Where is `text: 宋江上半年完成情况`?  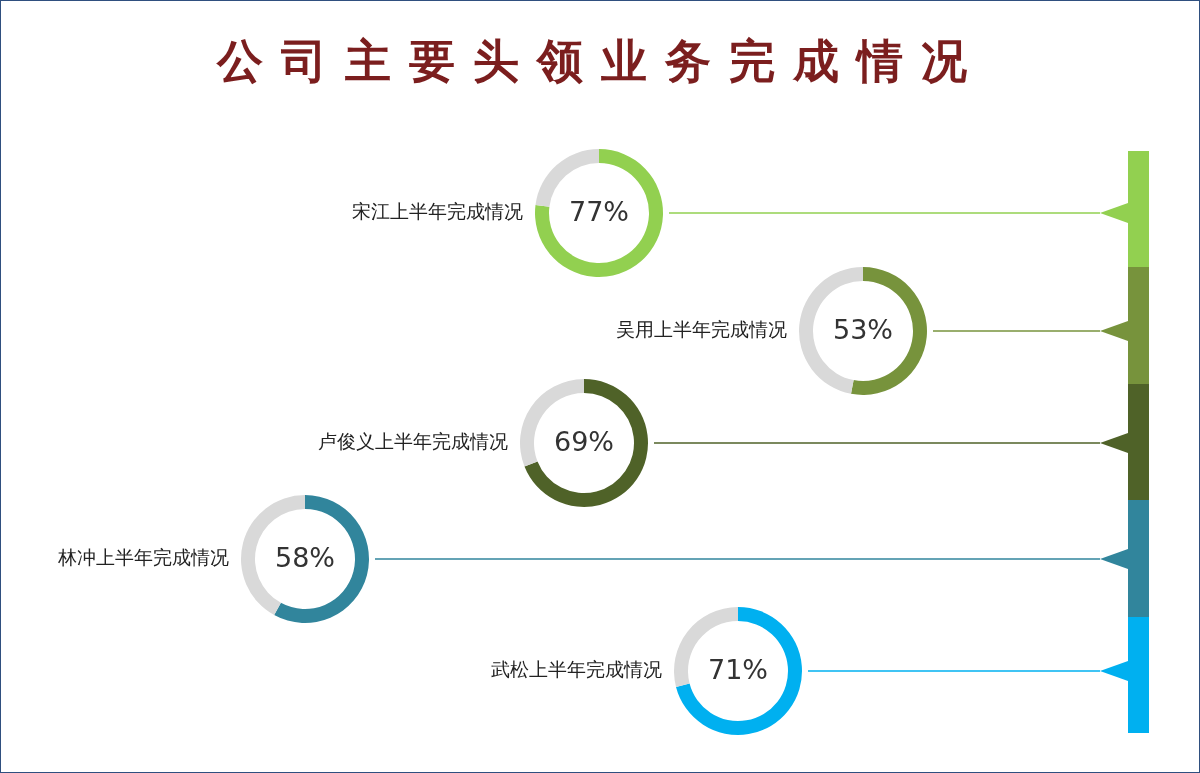
text: 宋江上半年完成情况 is located at coordinates (437, 211).